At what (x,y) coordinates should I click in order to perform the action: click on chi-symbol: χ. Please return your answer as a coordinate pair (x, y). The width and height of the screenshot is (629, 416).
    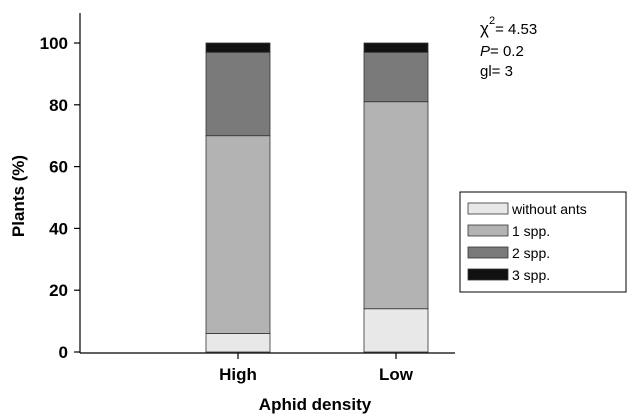
    Looking at the image, I should click on (484, 28).